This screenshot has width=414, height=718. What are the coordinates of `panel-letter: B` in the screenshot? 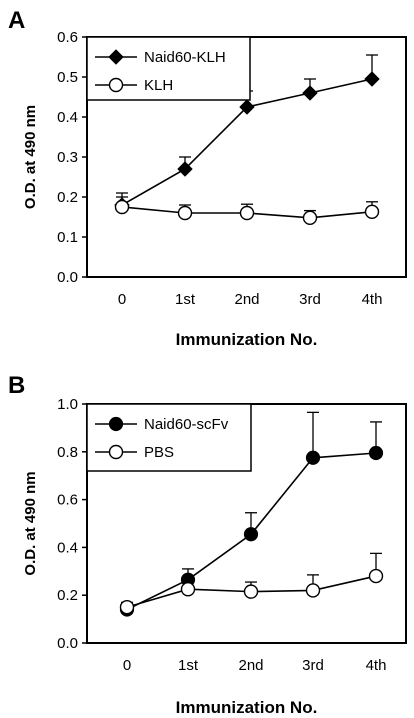 It's located at (16, 385).